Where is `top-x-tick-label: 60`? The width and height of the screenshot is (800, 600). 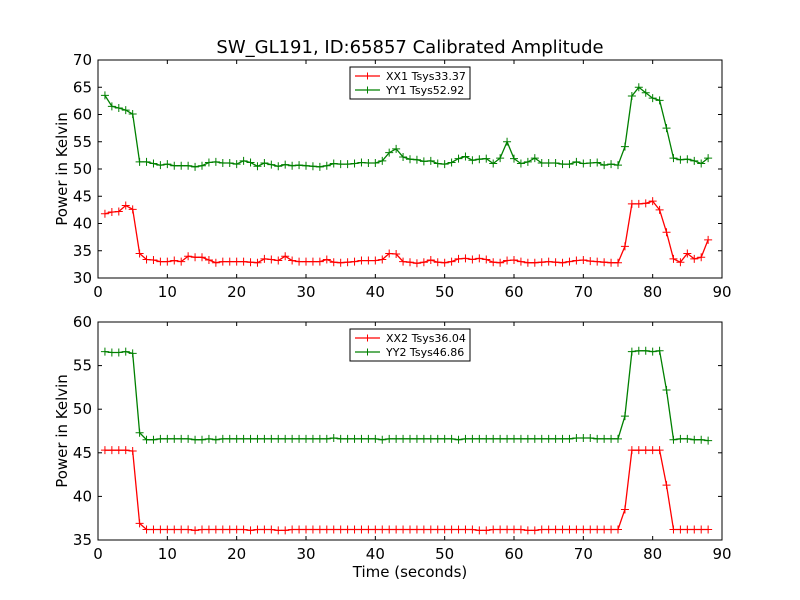
top-x-tick-label: 60 is located at coordinates (513, 292).